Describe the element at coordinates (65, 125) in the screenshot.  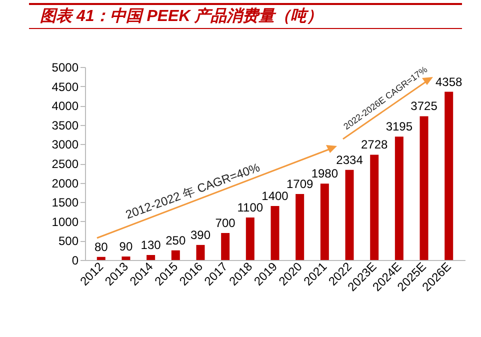
I see `y-tick-label: 3500` at that location.